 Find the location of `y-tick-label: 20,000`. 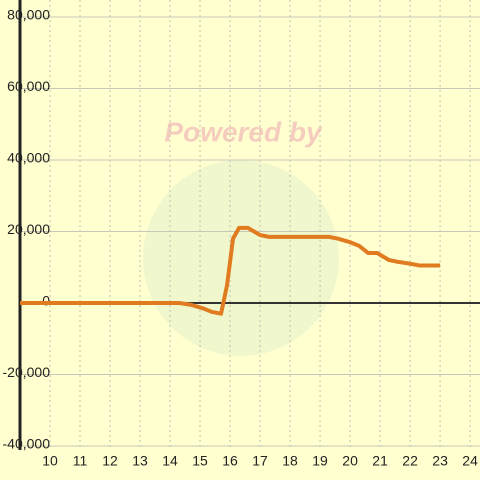

y-tick-label: 20,000 is located at coordinates (28, 229).